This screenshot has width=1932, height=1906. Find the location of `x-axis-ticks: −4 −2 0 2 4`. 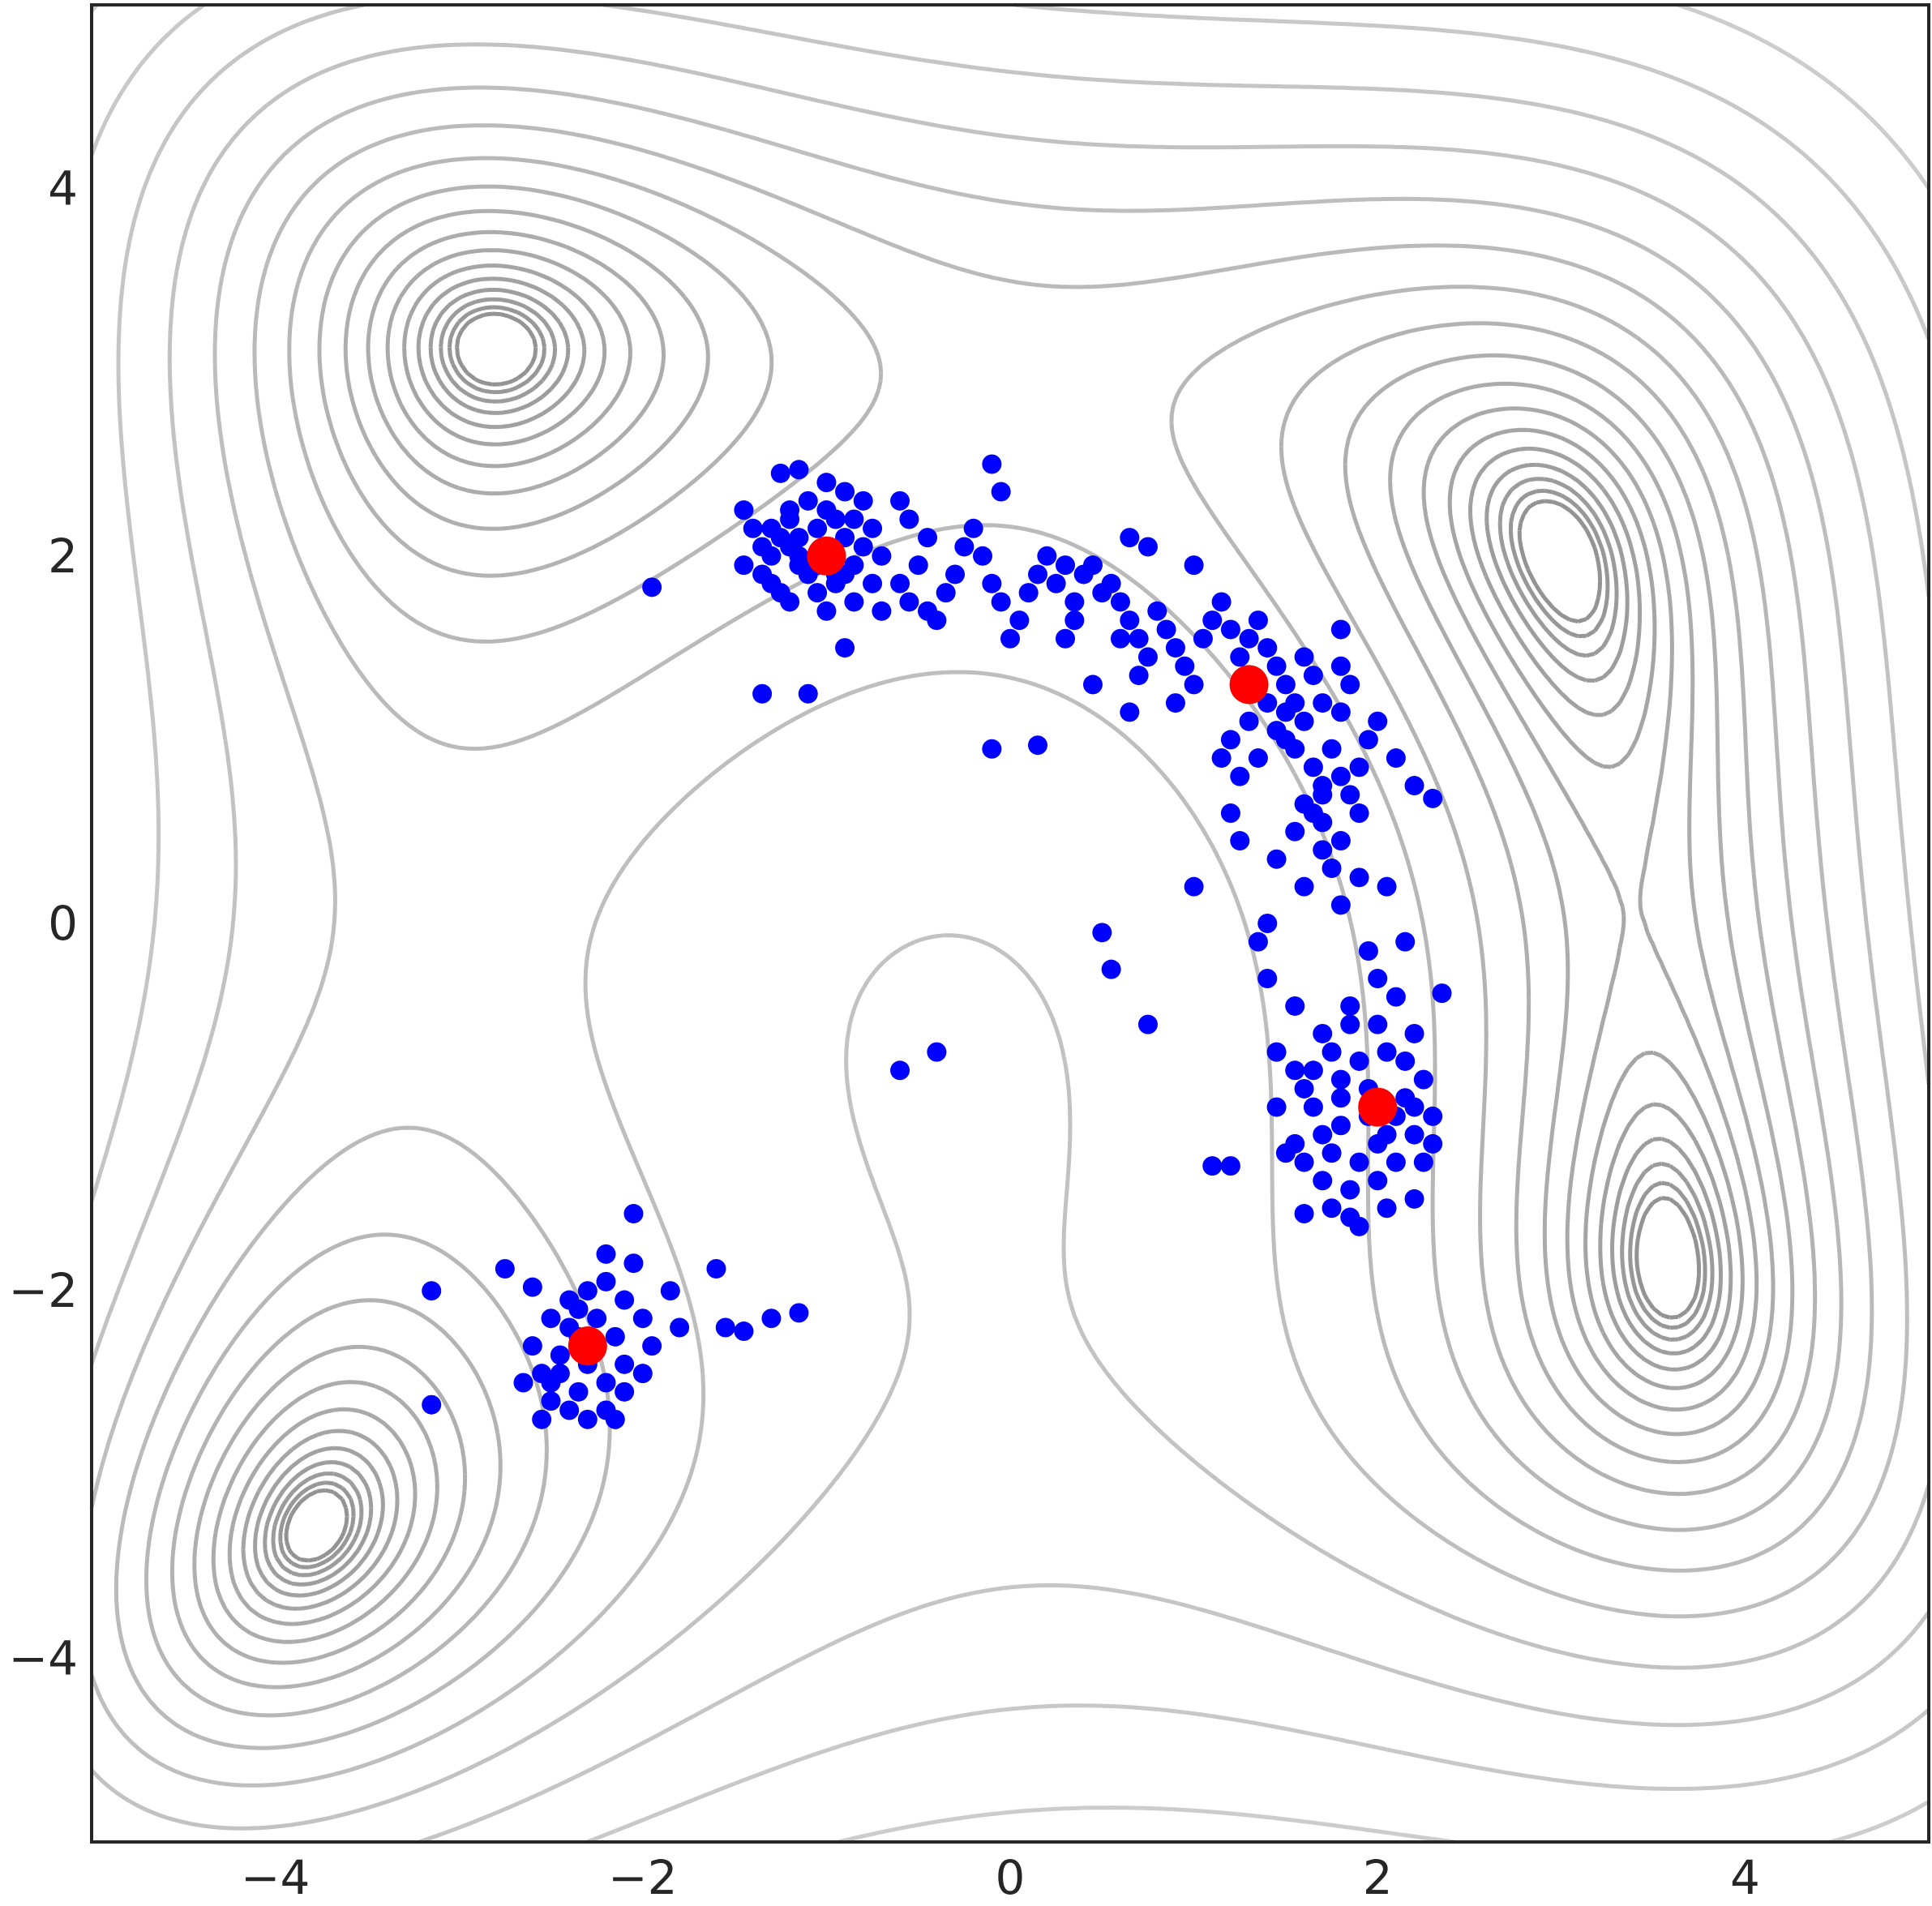

x-axis-ticks: −4 −2 0 2 4 is located at coordinates (1000, 1877).